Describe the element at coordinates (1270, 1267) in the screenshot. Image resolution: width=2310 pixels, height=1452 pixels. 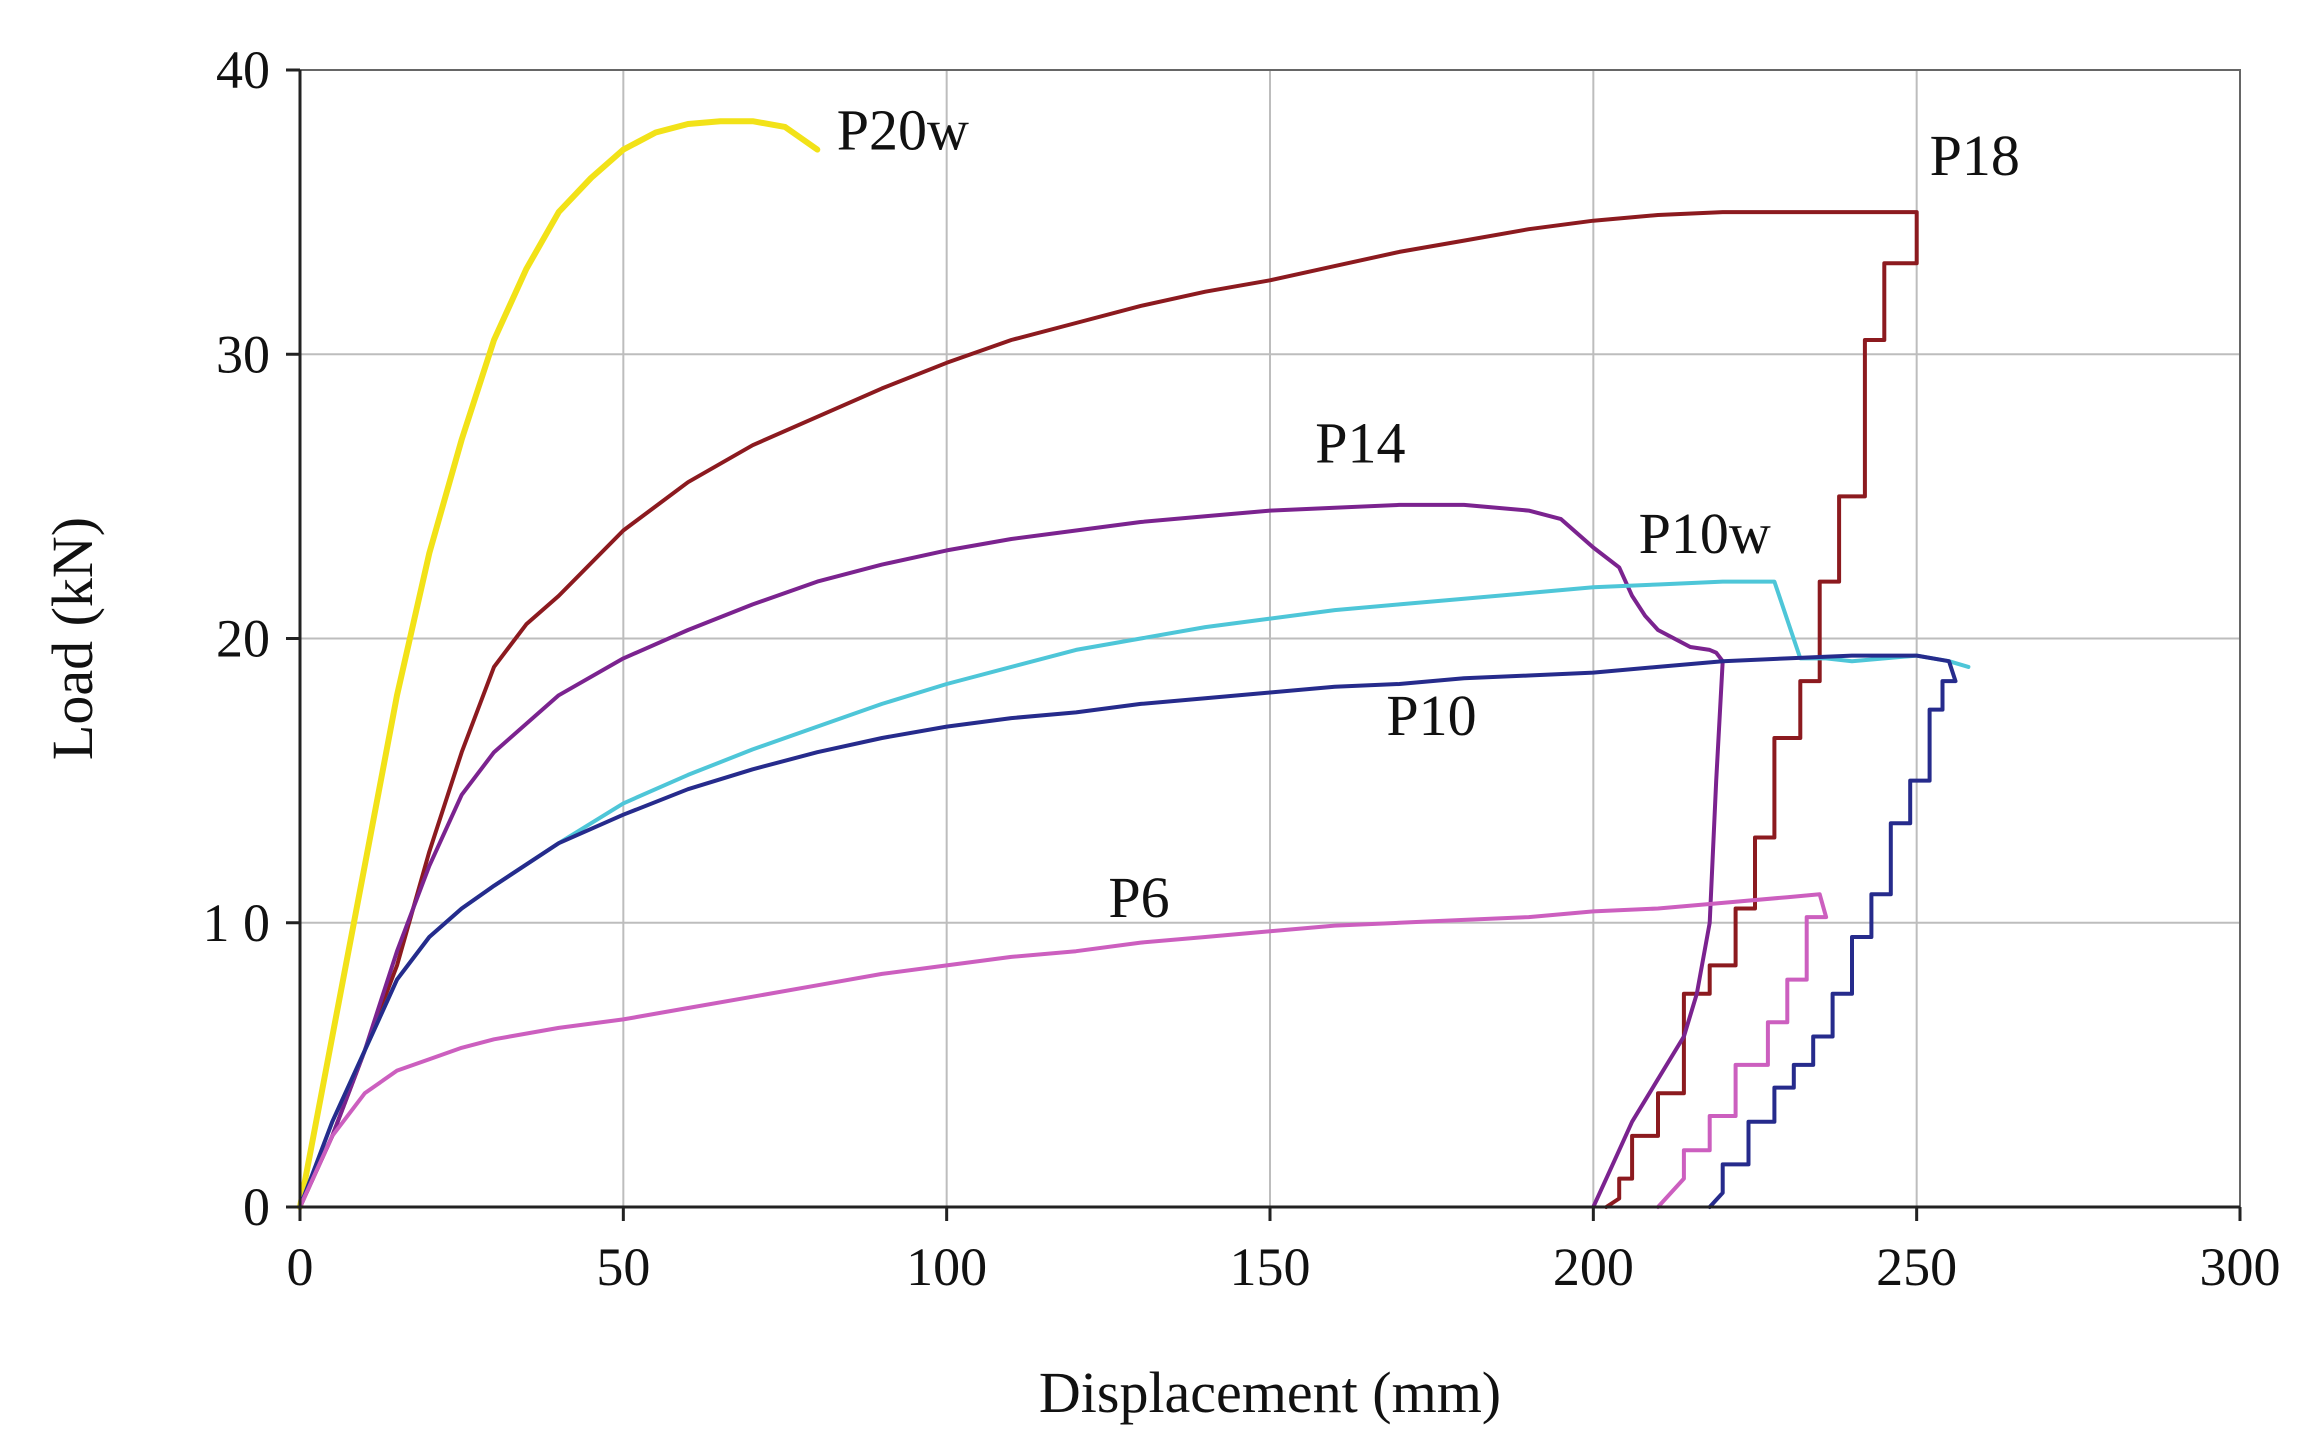
I see `x-tick-label: 150` at that location.